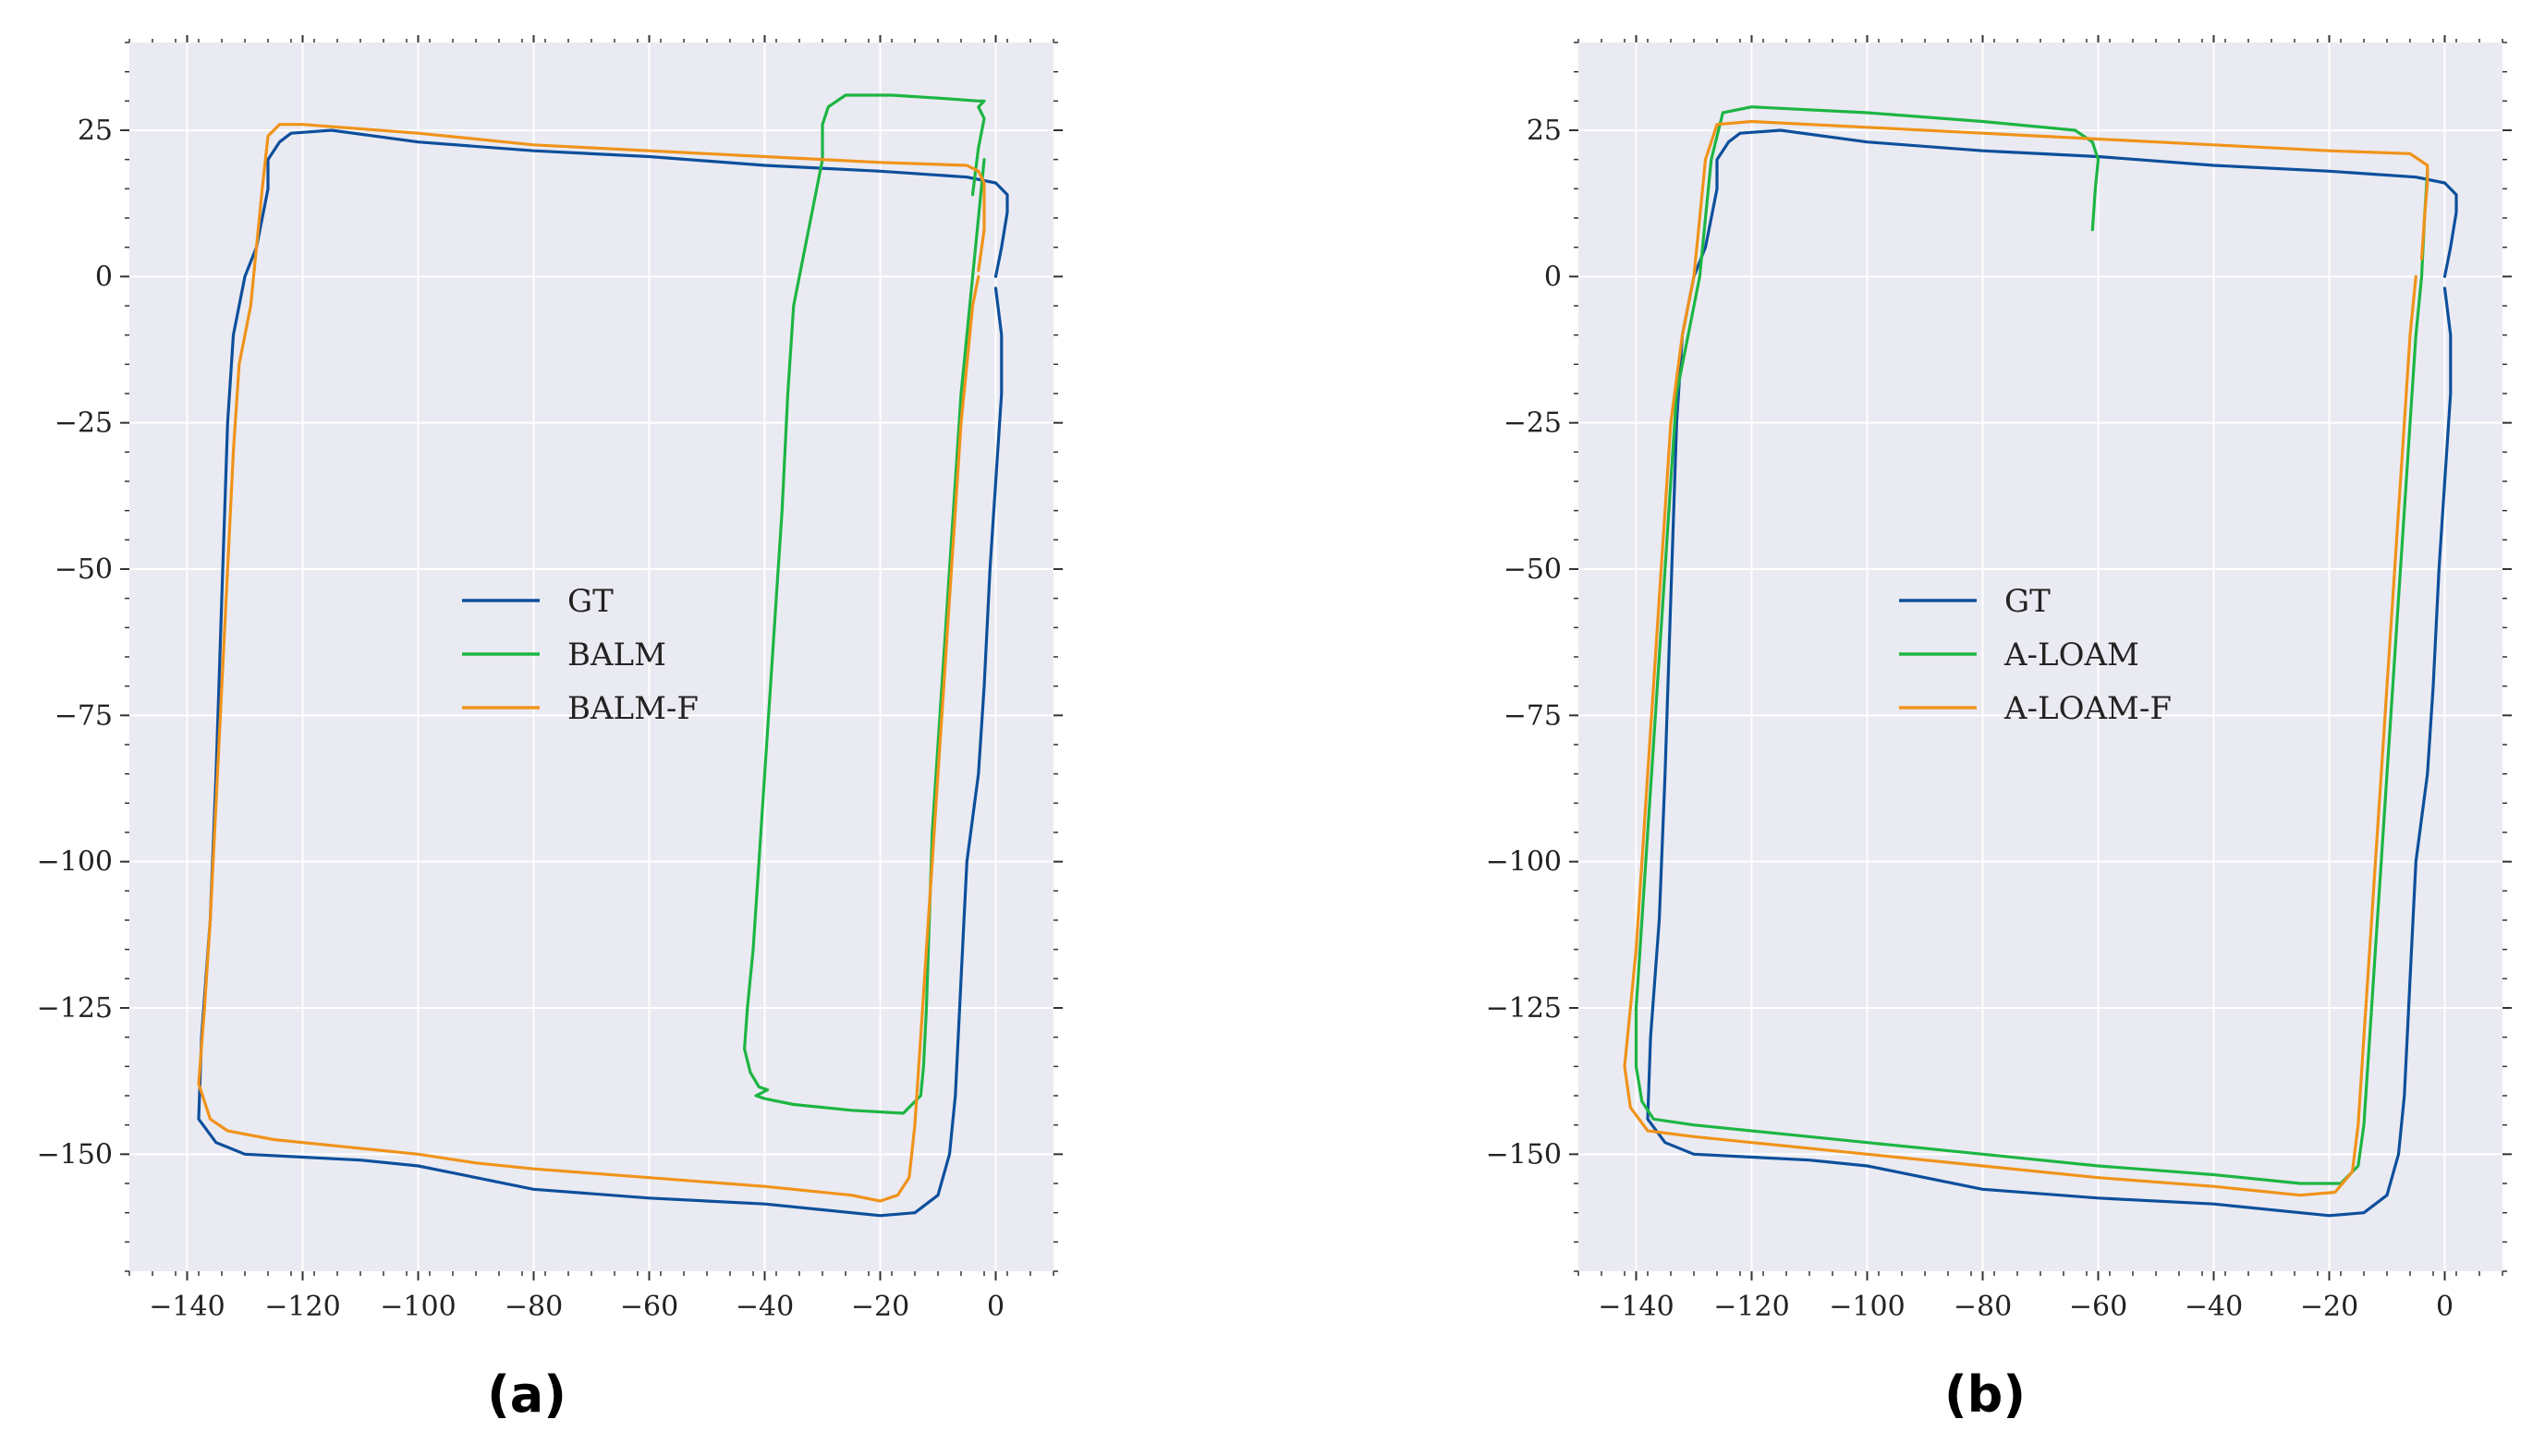  I want to click on legend-label-a-loam-f: A-LOAM-F, so click(2087, 708).